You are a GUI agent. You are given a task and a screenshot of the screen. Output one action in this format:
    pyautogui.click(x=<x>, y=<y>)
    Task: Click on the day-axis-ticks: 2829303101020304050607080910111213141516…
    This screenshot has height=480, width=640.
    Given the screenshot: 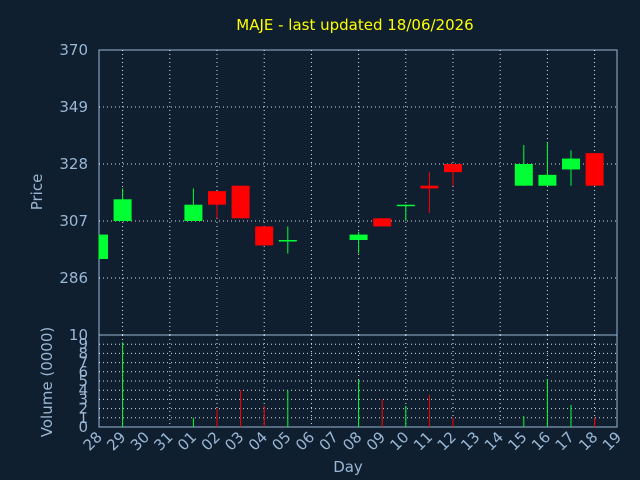 What is the action you would take?
    pyautogui.click(x=352, y=441)
    